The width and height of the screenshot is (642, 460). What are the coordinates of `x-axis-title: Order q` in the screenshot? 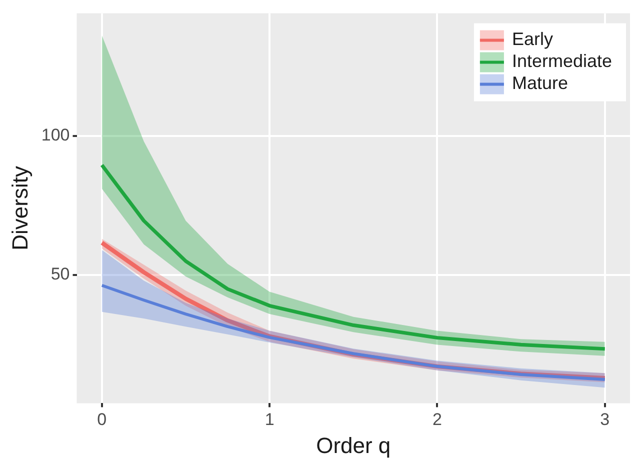 It's located at (353, 445).